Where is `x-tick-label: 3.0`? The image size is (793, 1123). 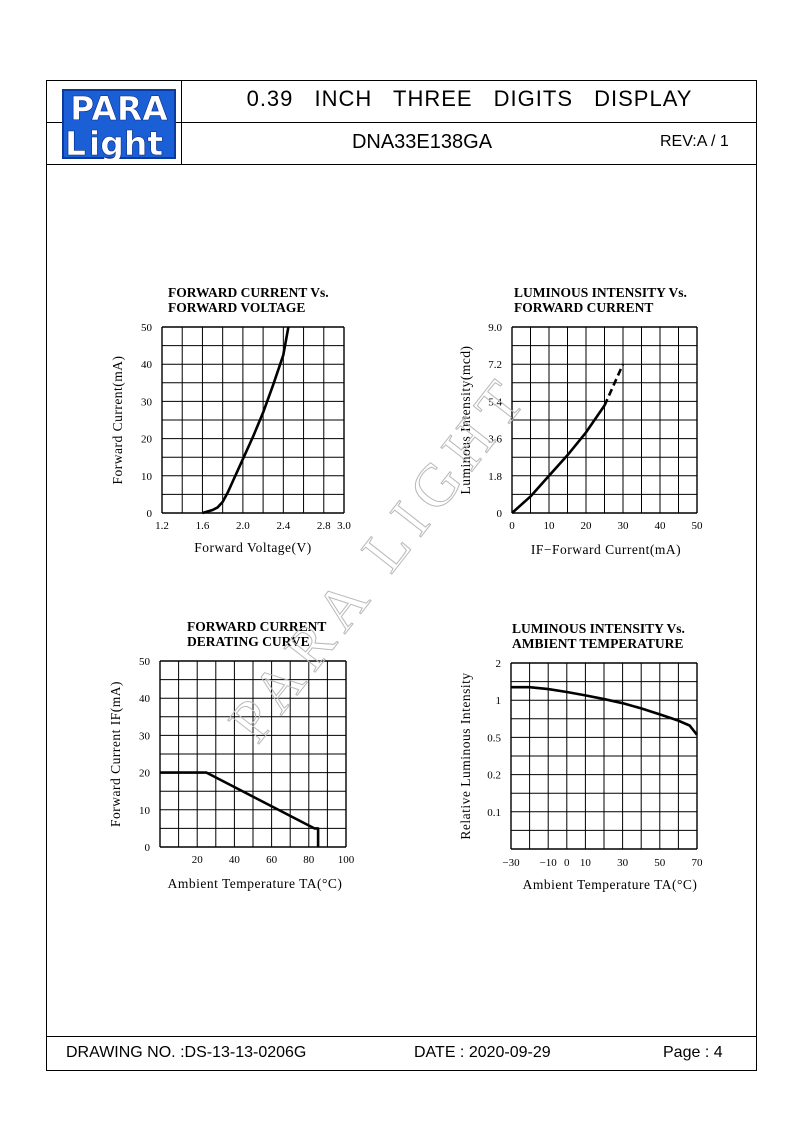 x-tick-label: 3.0 is located at coordinates (344, 526).